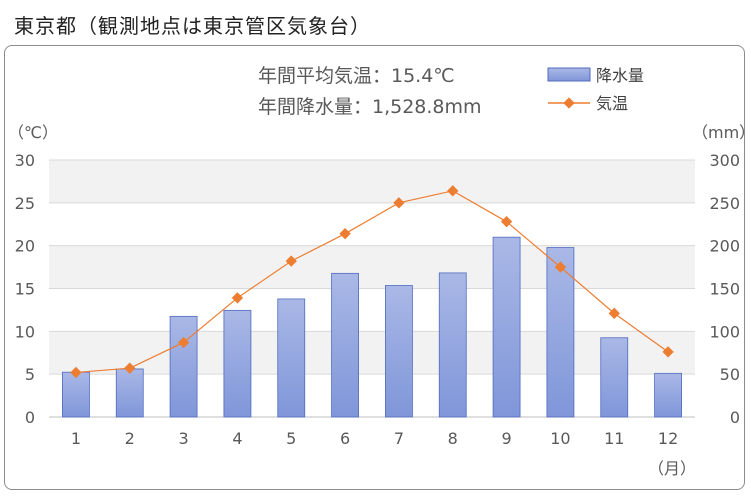 The width and height of the screenshot is (751, 496). I want to click on annual-precipitation: 年間降水量：1,528.8mm, so click(370, 107).